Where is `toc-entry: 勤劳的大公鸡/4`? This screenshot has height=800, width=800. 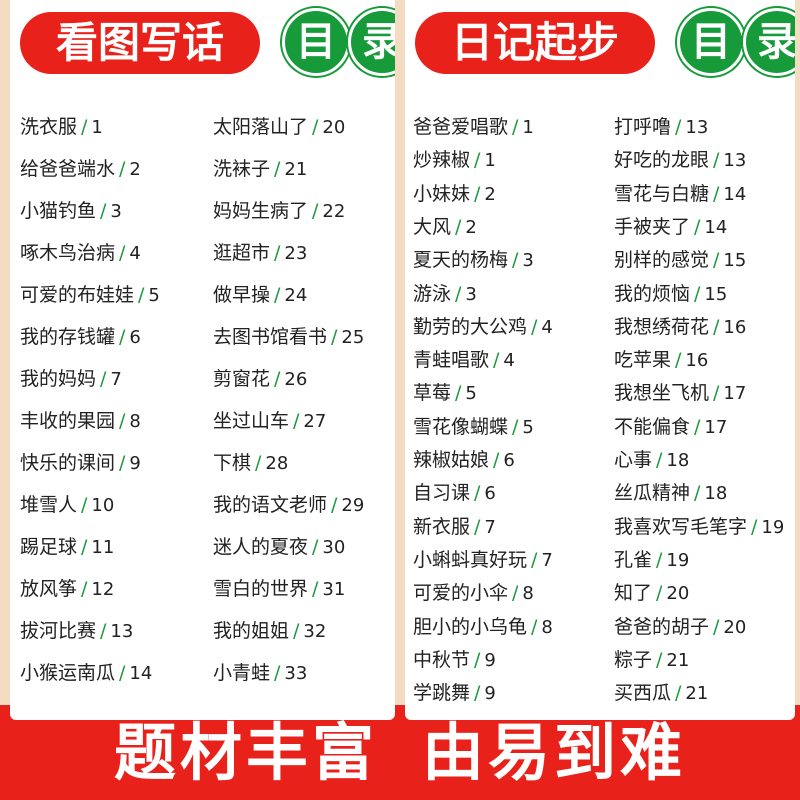
toc-entry: 勤劳的大公鸡/4 is located at coordinates (483, 327).